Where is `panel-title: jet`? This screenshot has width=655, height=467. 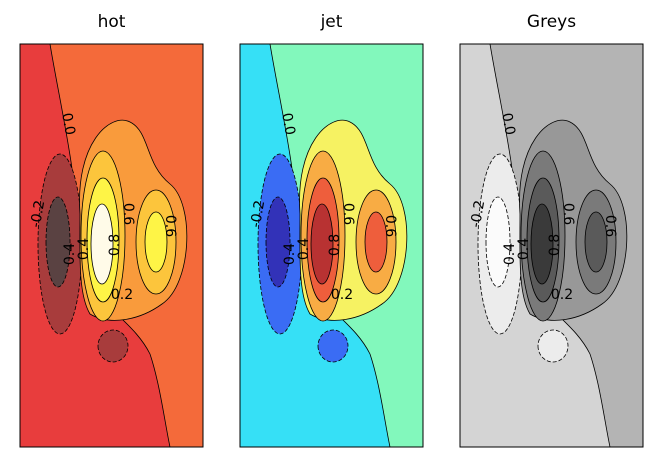 panel-title: jet is located at coordinates (331, 22).